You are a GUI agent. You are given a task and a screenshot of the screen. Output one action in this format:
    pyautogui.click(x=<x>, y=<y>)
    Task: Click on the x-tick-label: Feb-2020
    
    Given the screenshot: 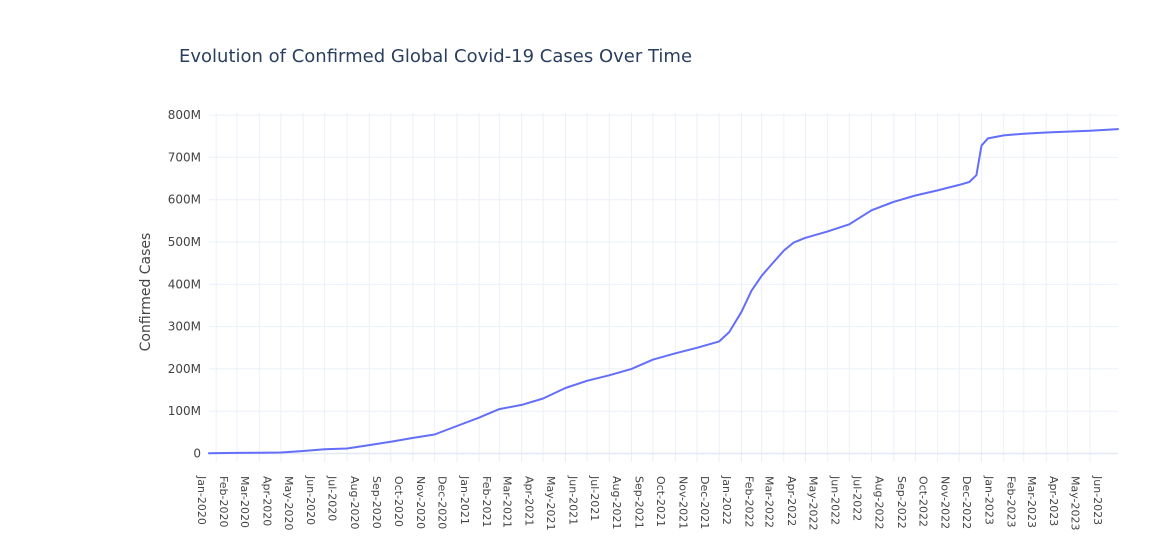 What is the action you would take?
    pyautogui.click(x=223, y=501)
    